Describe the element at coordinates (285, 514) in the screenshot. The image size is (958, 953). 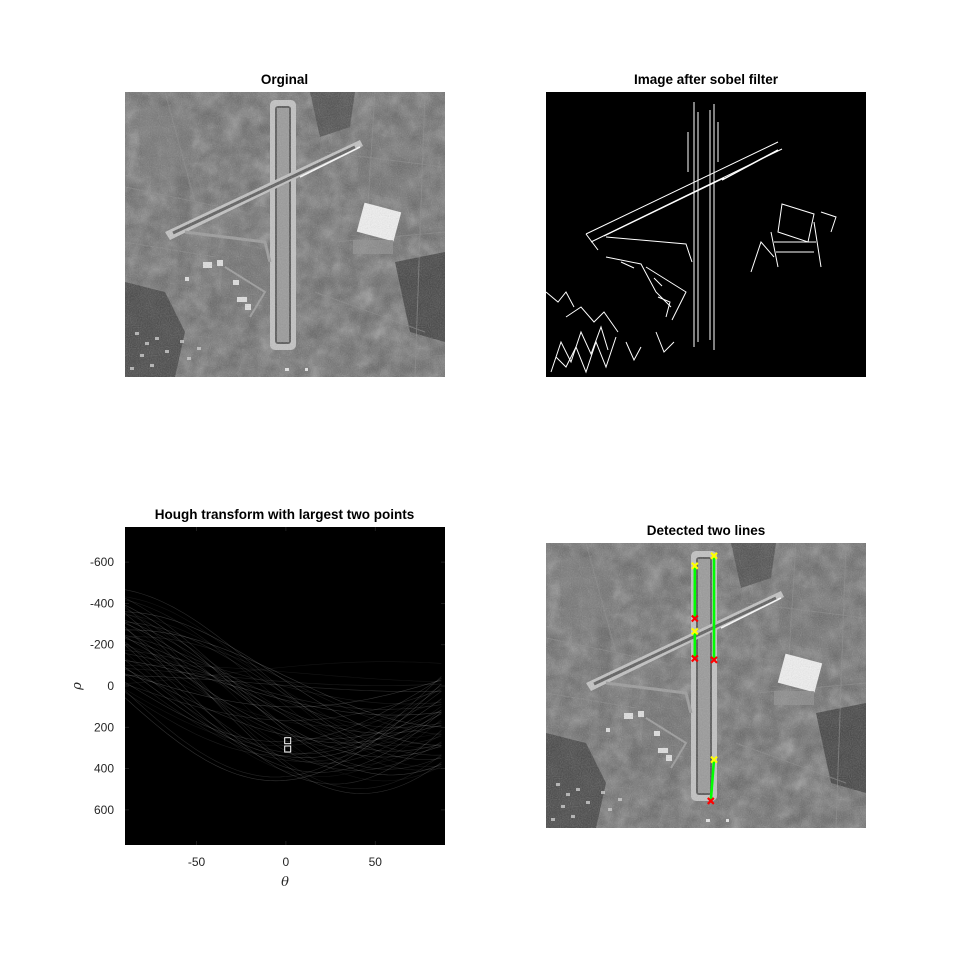
I see `subplot-title: Hough transform with largest two points` at that location.